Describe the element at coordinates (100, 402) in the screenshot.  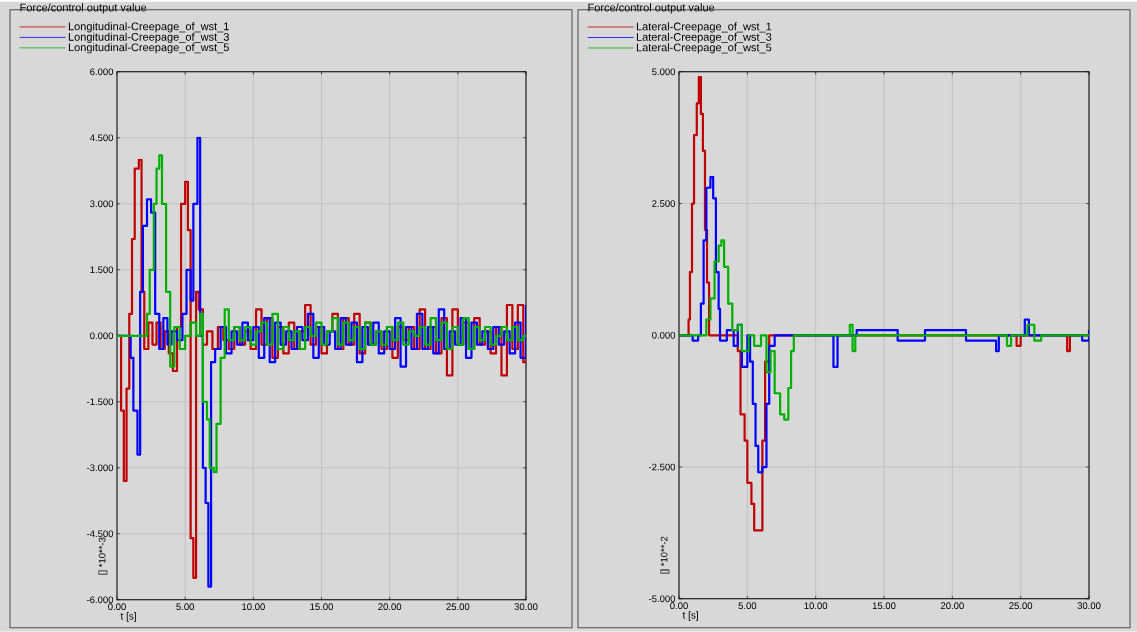
I see `y-tick-label: -1.500` at that location.